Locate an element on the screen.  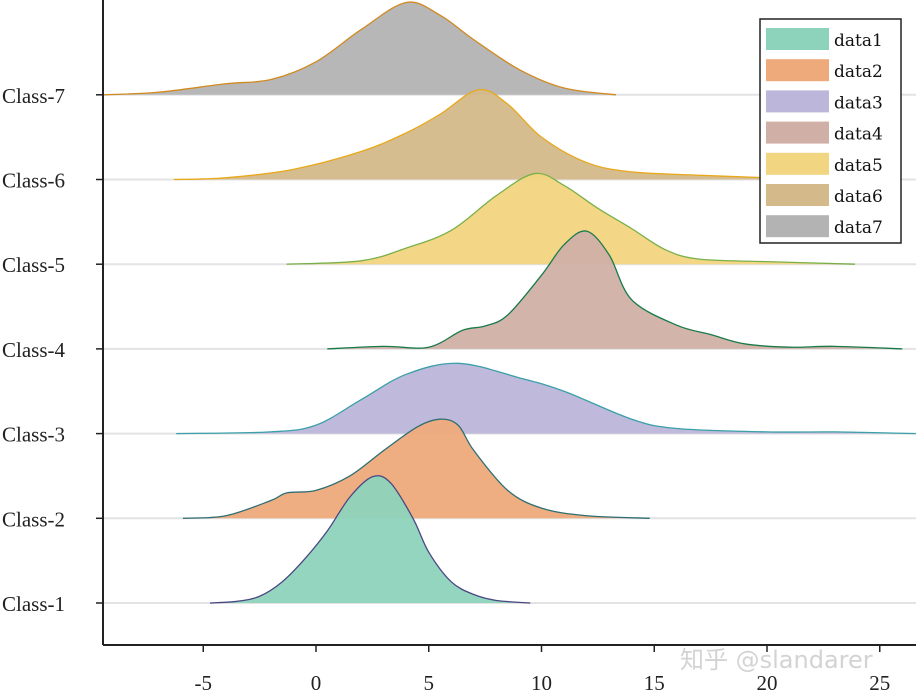
legend-label-data2: data2 is located at coordinates (858, 72).